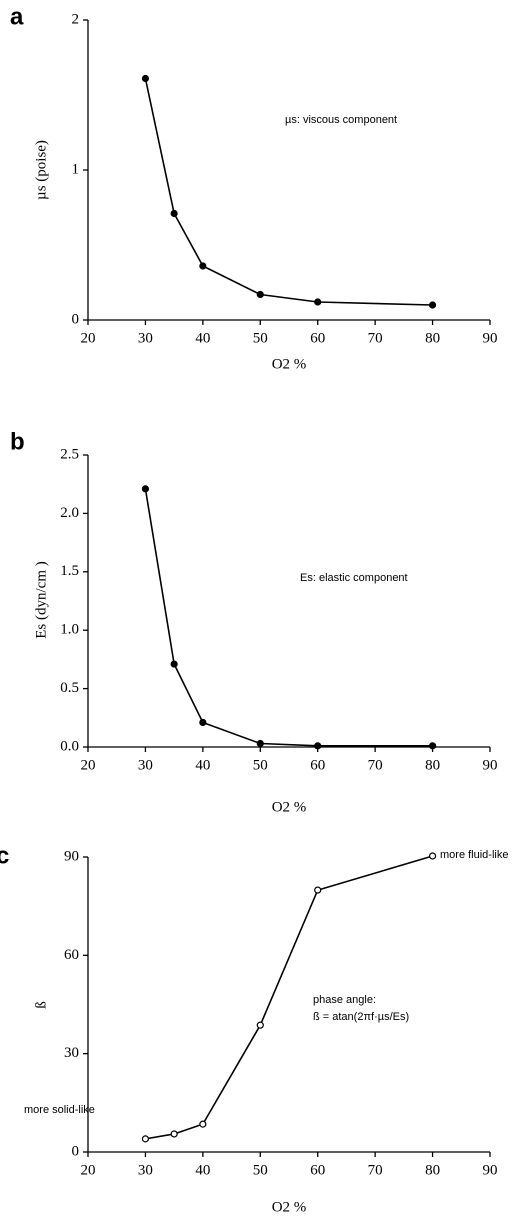  I want to click on y-axis-label: µs (poise), so click(41, 170).